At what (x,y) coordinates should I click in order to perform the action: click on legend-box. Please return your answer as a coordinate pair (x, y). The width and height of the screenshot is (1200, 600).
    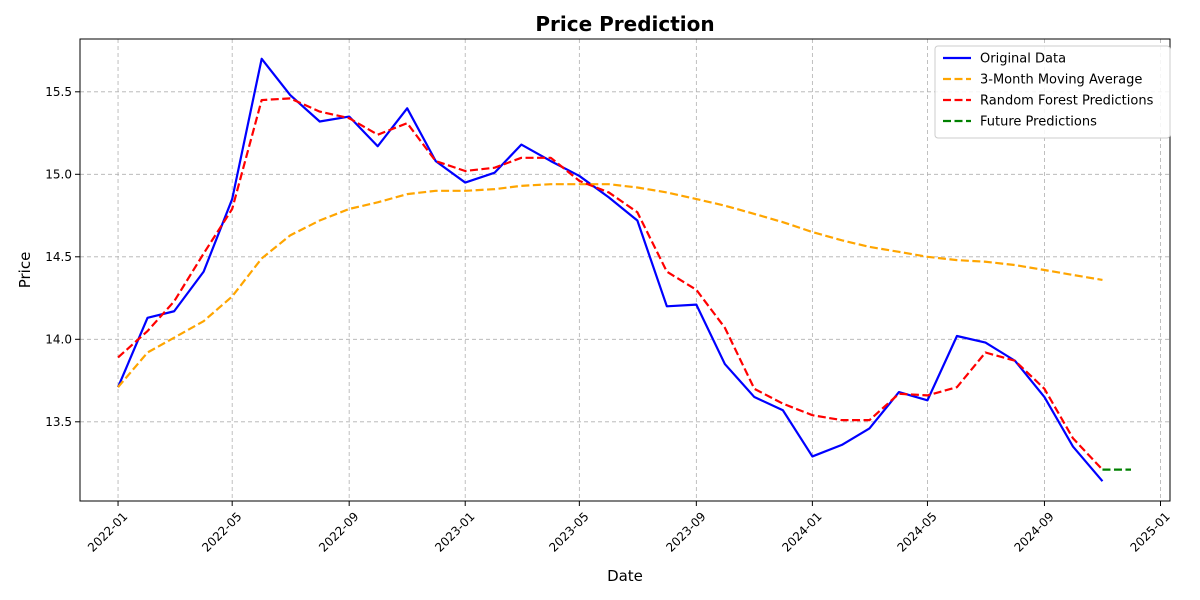
    Looking at the image, I should click on (1052, 92).